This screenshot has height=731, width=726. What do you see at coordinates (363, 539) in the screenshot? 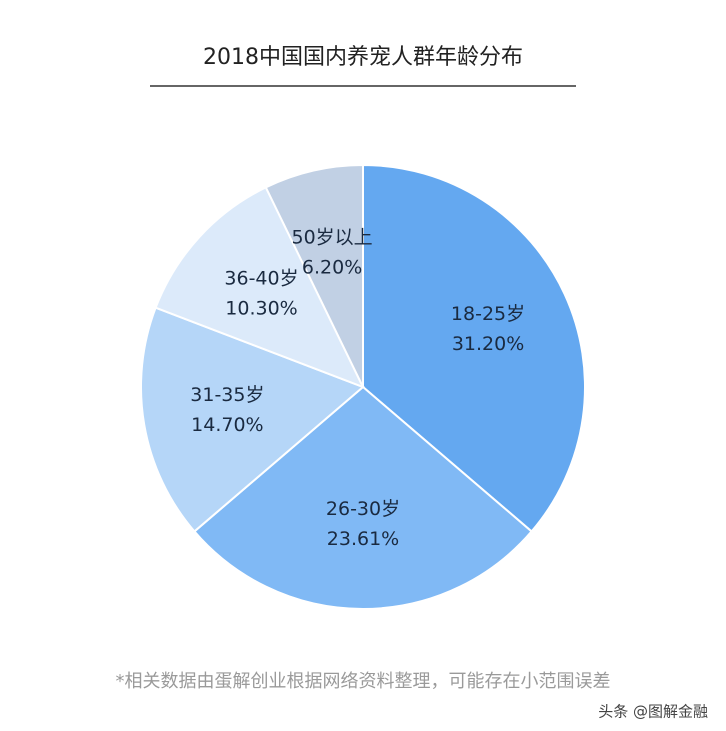
I see `slice-value: 23.61%` at bounding box center [363, 539].